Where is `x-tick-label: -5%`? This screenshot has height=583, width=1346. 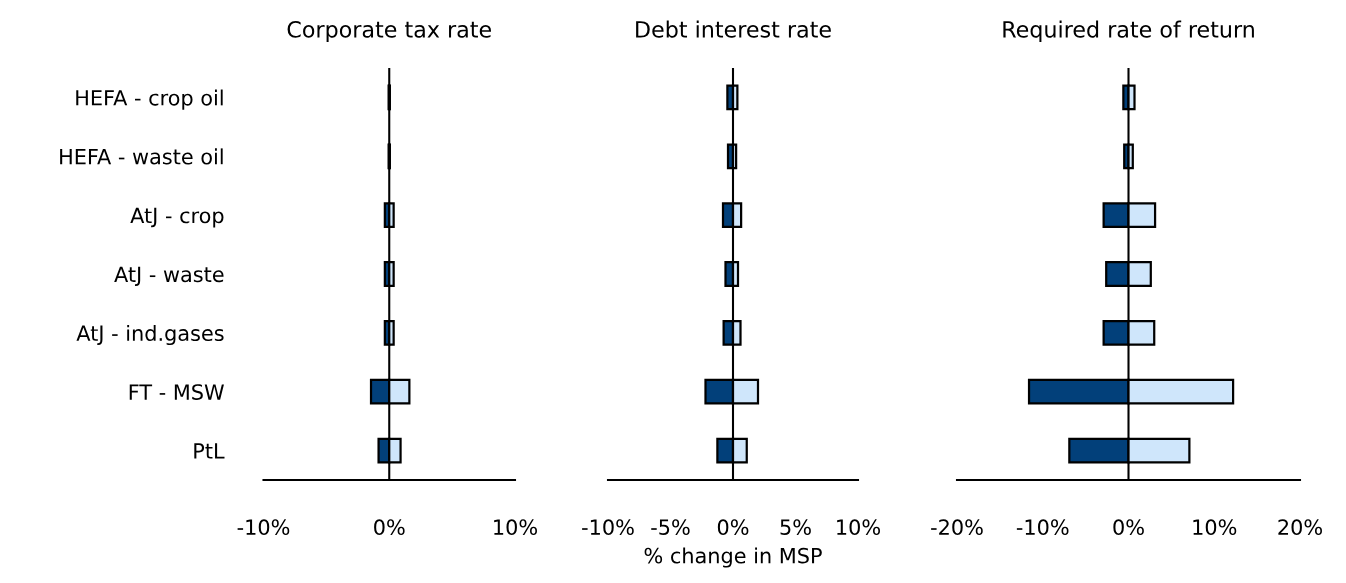 x-tick-label: -5% is located at coordinates (670, 527).